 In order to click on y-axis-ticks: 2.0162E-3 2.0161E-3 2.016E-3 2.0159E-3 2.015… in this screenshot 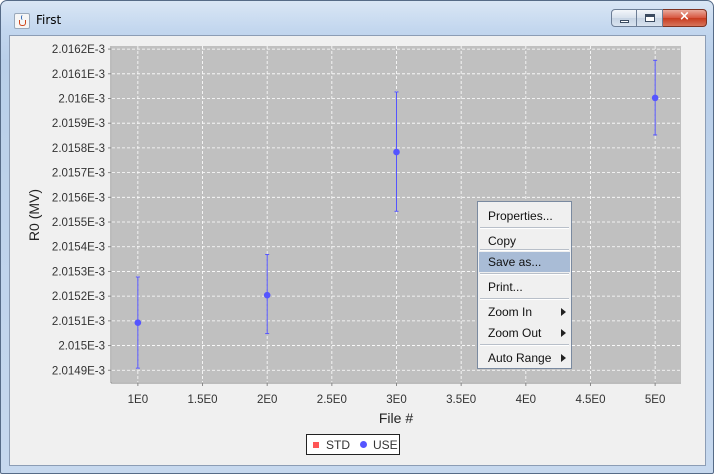, I will do `click(81, 210)`.